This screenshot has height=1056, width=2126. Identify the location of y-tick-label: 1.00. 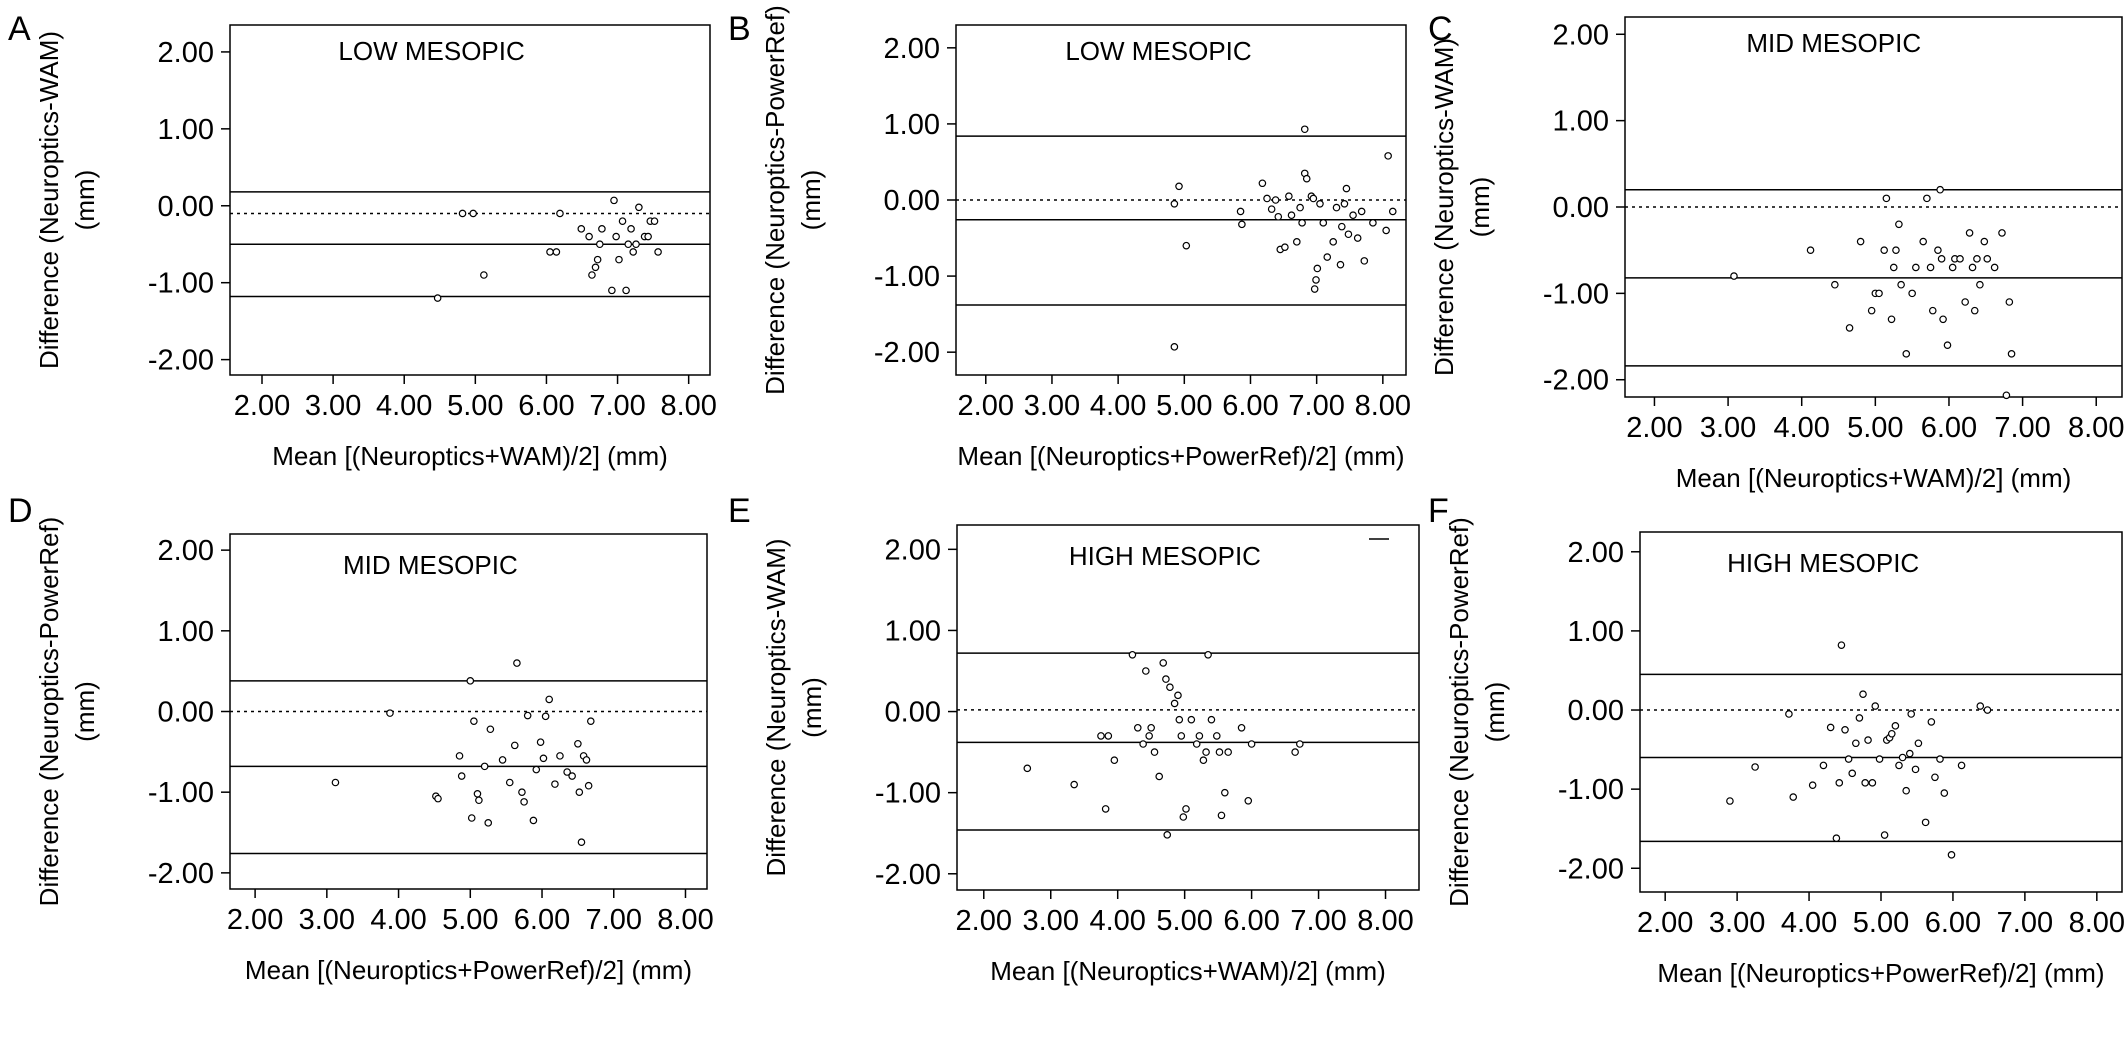
(186, 130).